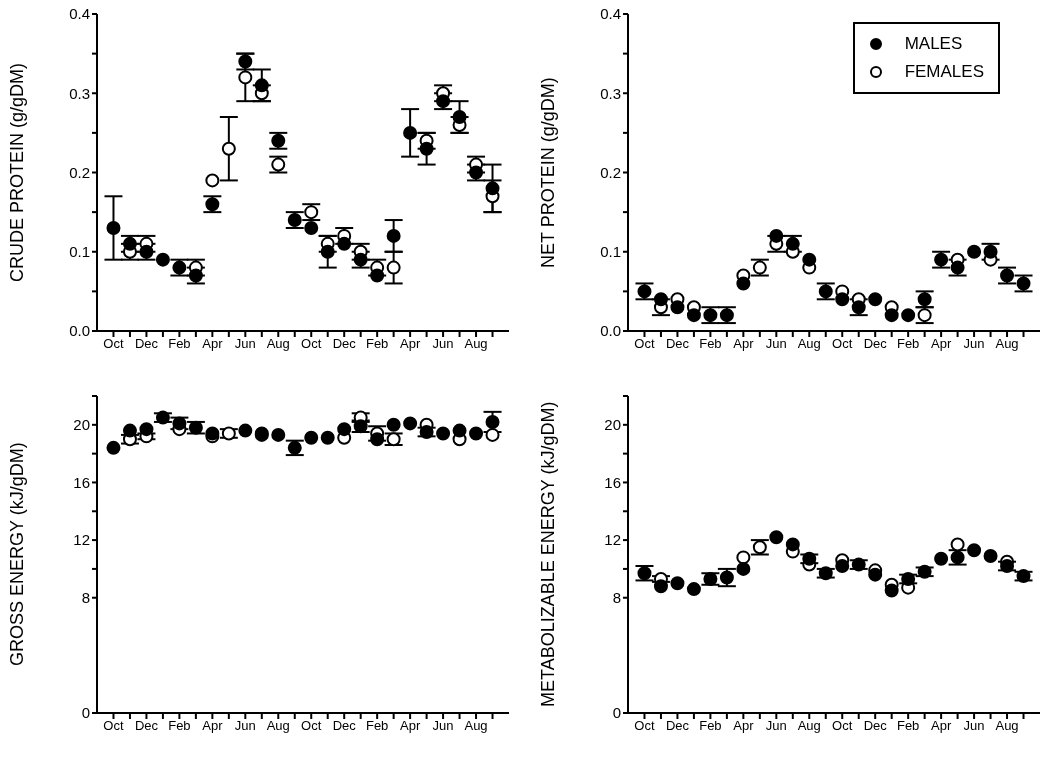 The width and height of the screenshot is (1062, 763). Describe the element at coordinates (944, 72) in the screenshot. I see `legend-label: FEMALES` at that location.